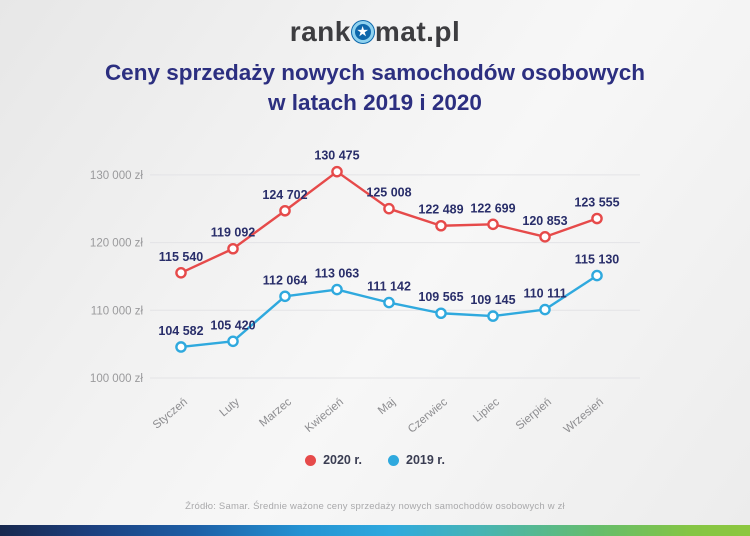  Describe the element at coordinates (584, 416) in the screenshot. I see `x-axis-tick-label: Wrzesień` at that location.